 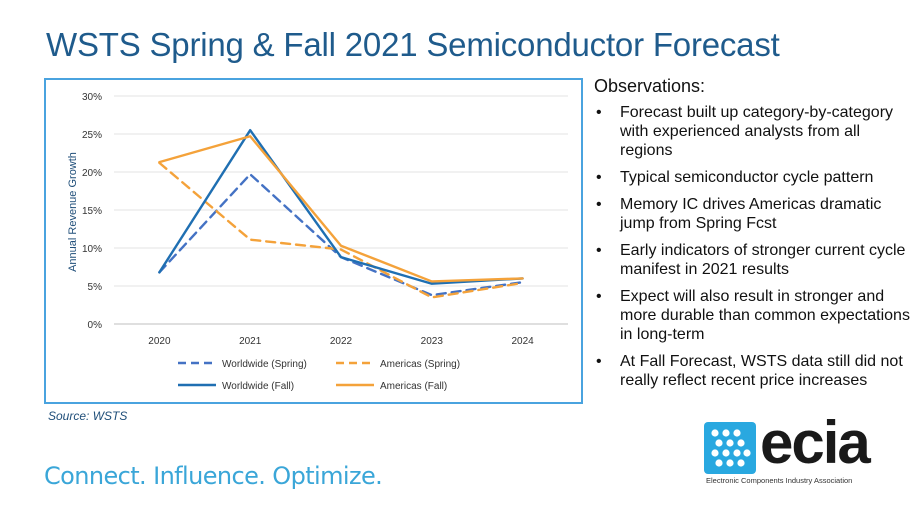 What do you see at coordinates (747, 177) in the screenshot?
I see `observation-text: Typical semiconductor cycle pattern` at bounding box center [747, 177].